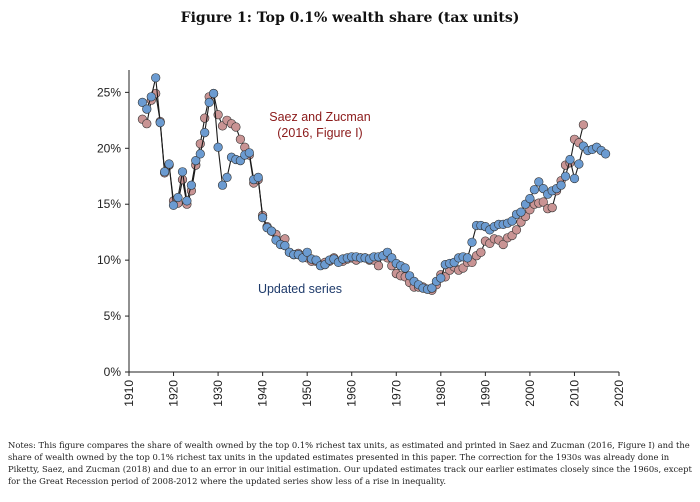 Image resolution: width=700 pixels, height=502 pixels. What do you see at coordinates (619, 393) in the screenshot?
I see `x-tick-label: 2020` at bounding box center [619, 393].